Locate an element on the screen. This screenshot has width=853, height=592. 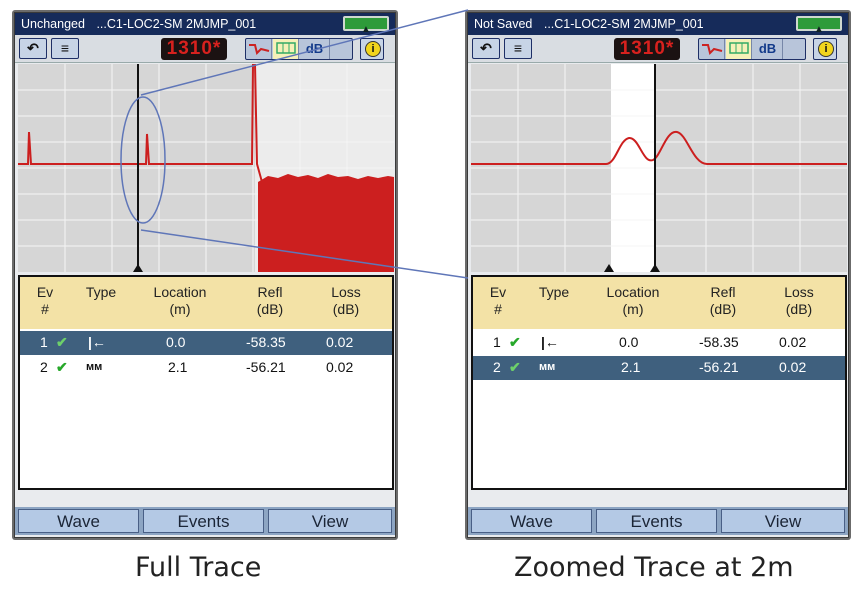
zoom-region-ellipse is located at coordinates (143, 160).